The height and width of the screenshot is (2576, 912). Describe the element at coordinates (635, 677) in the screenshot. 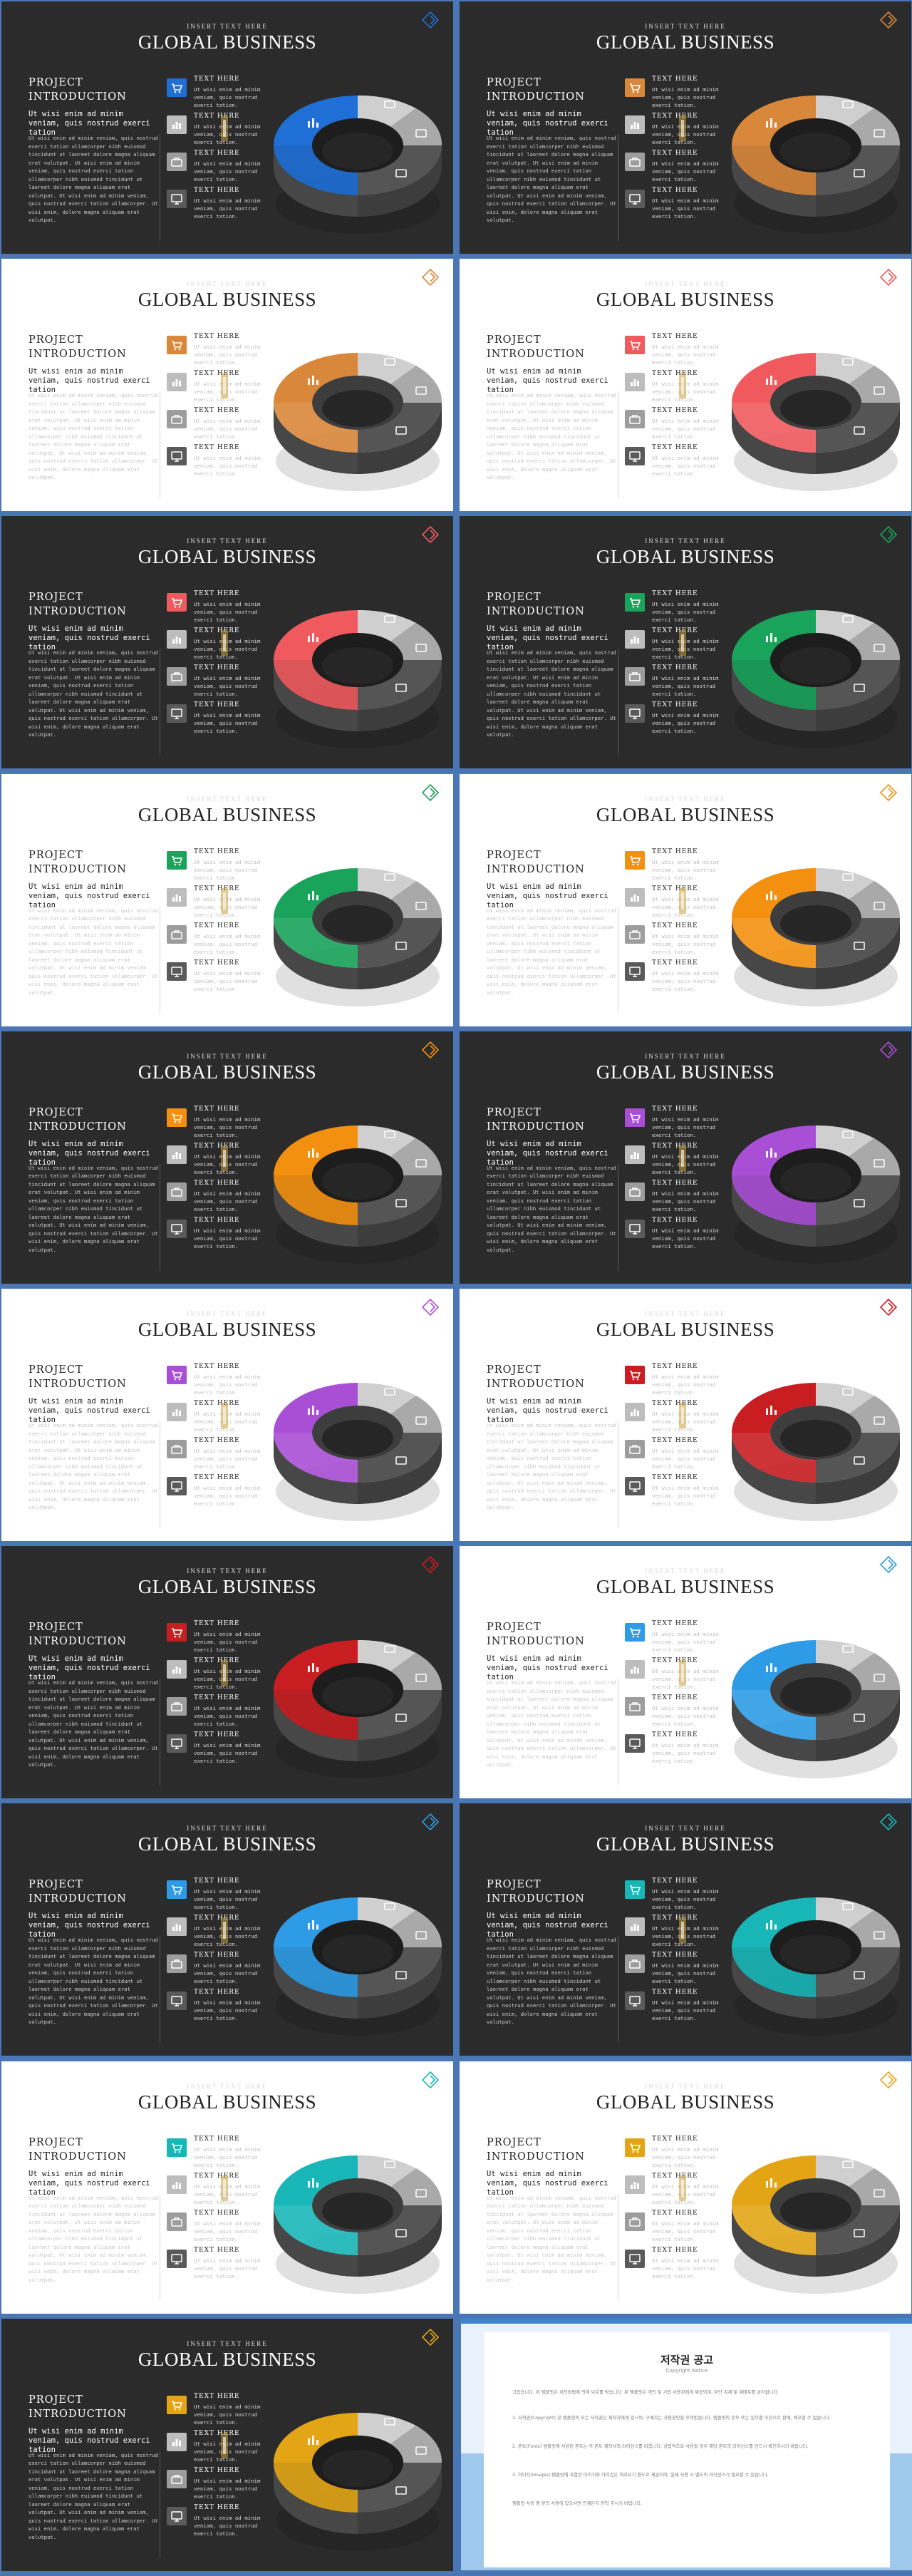

I see `briefcase-icon` at that location.